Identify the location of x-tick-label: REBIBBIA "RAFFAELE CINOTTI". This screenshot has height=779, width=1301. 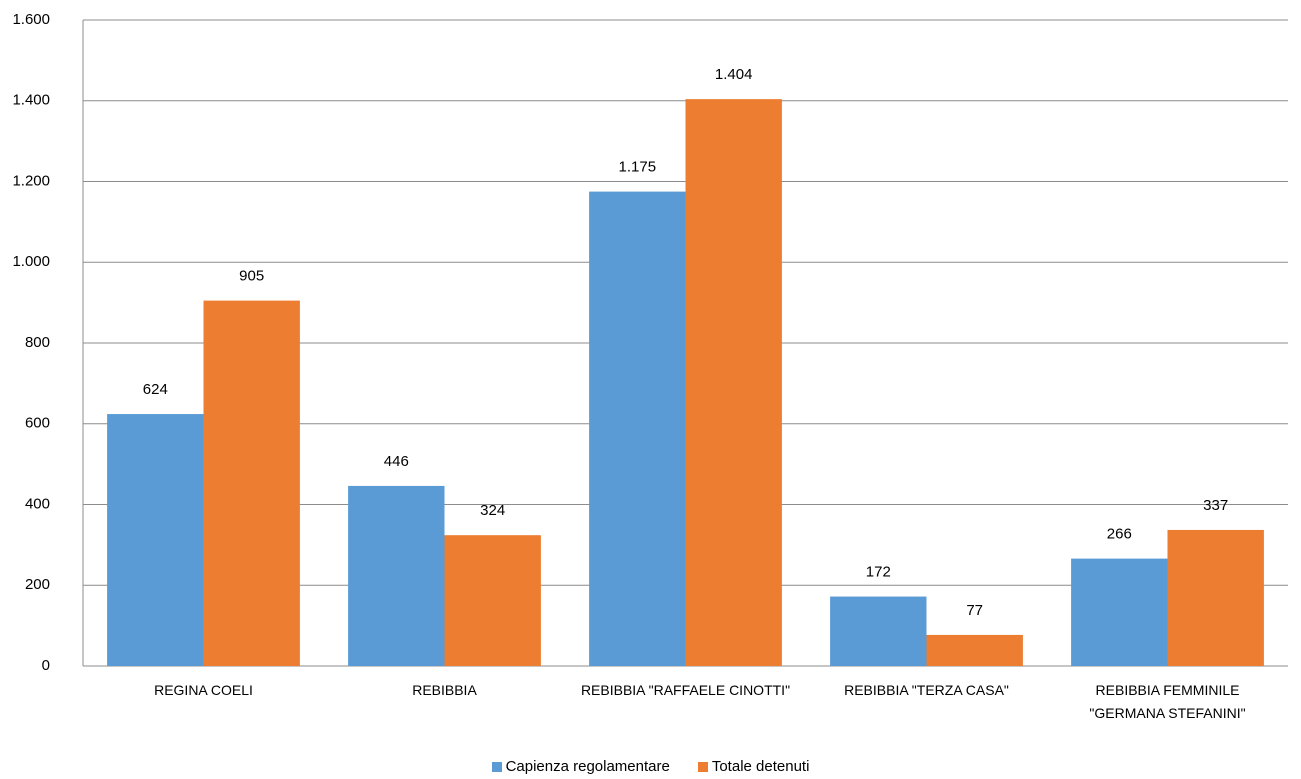
(685, 690).